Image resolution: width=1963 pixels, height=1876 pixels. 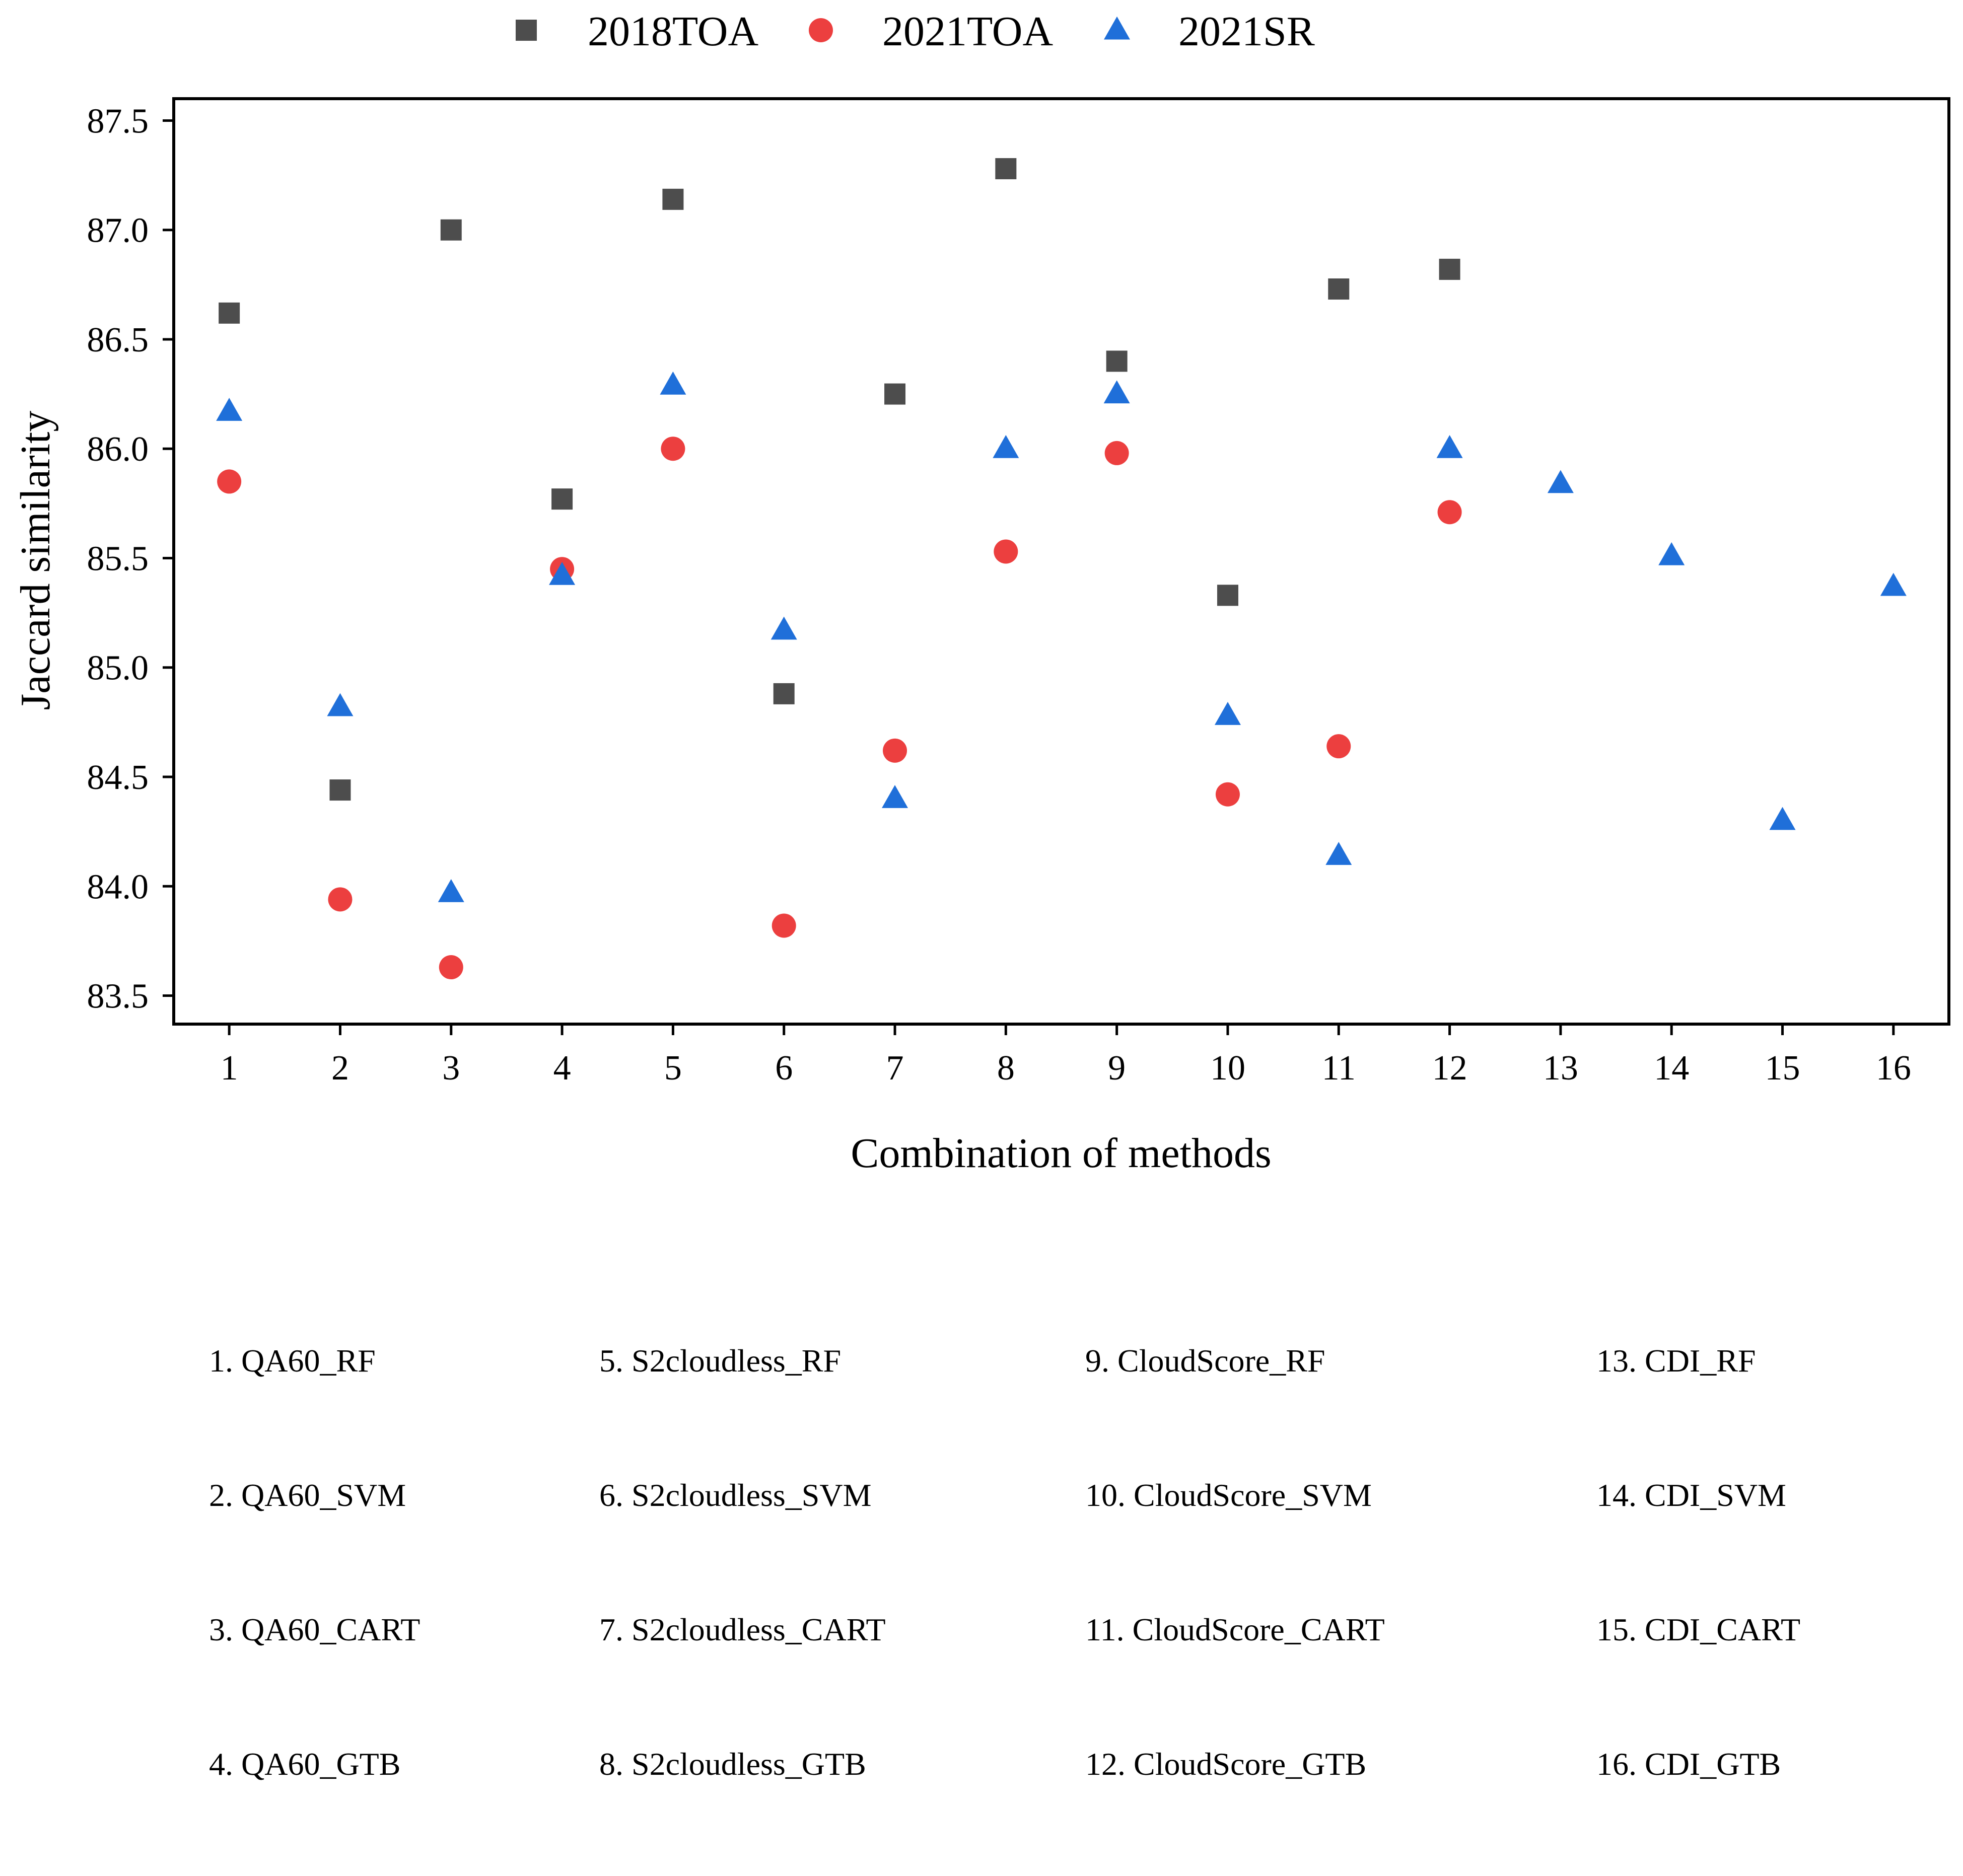 What do you see at coordinates (1061, 1153) in the screenshot?
I see `x-axis-title: Combination of methods` at bounding box center [1061, 1153].